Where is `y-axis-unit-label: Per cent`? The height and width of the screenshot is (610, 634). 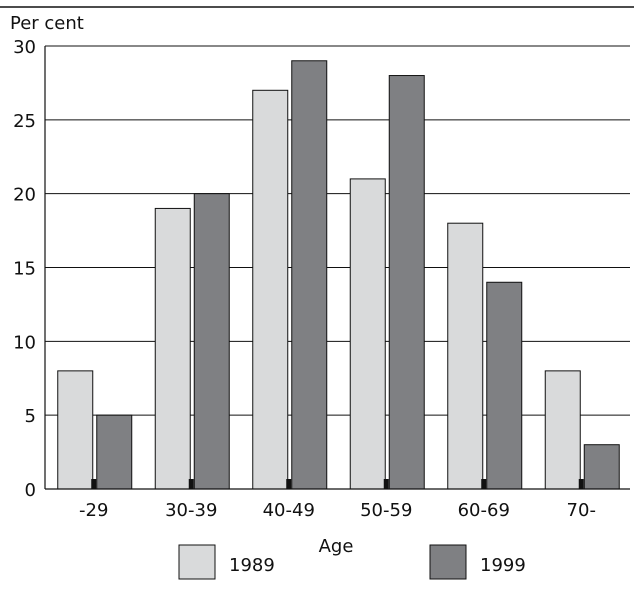 y-axis-unit-label: Per cent is located at coordinates (47, 23).